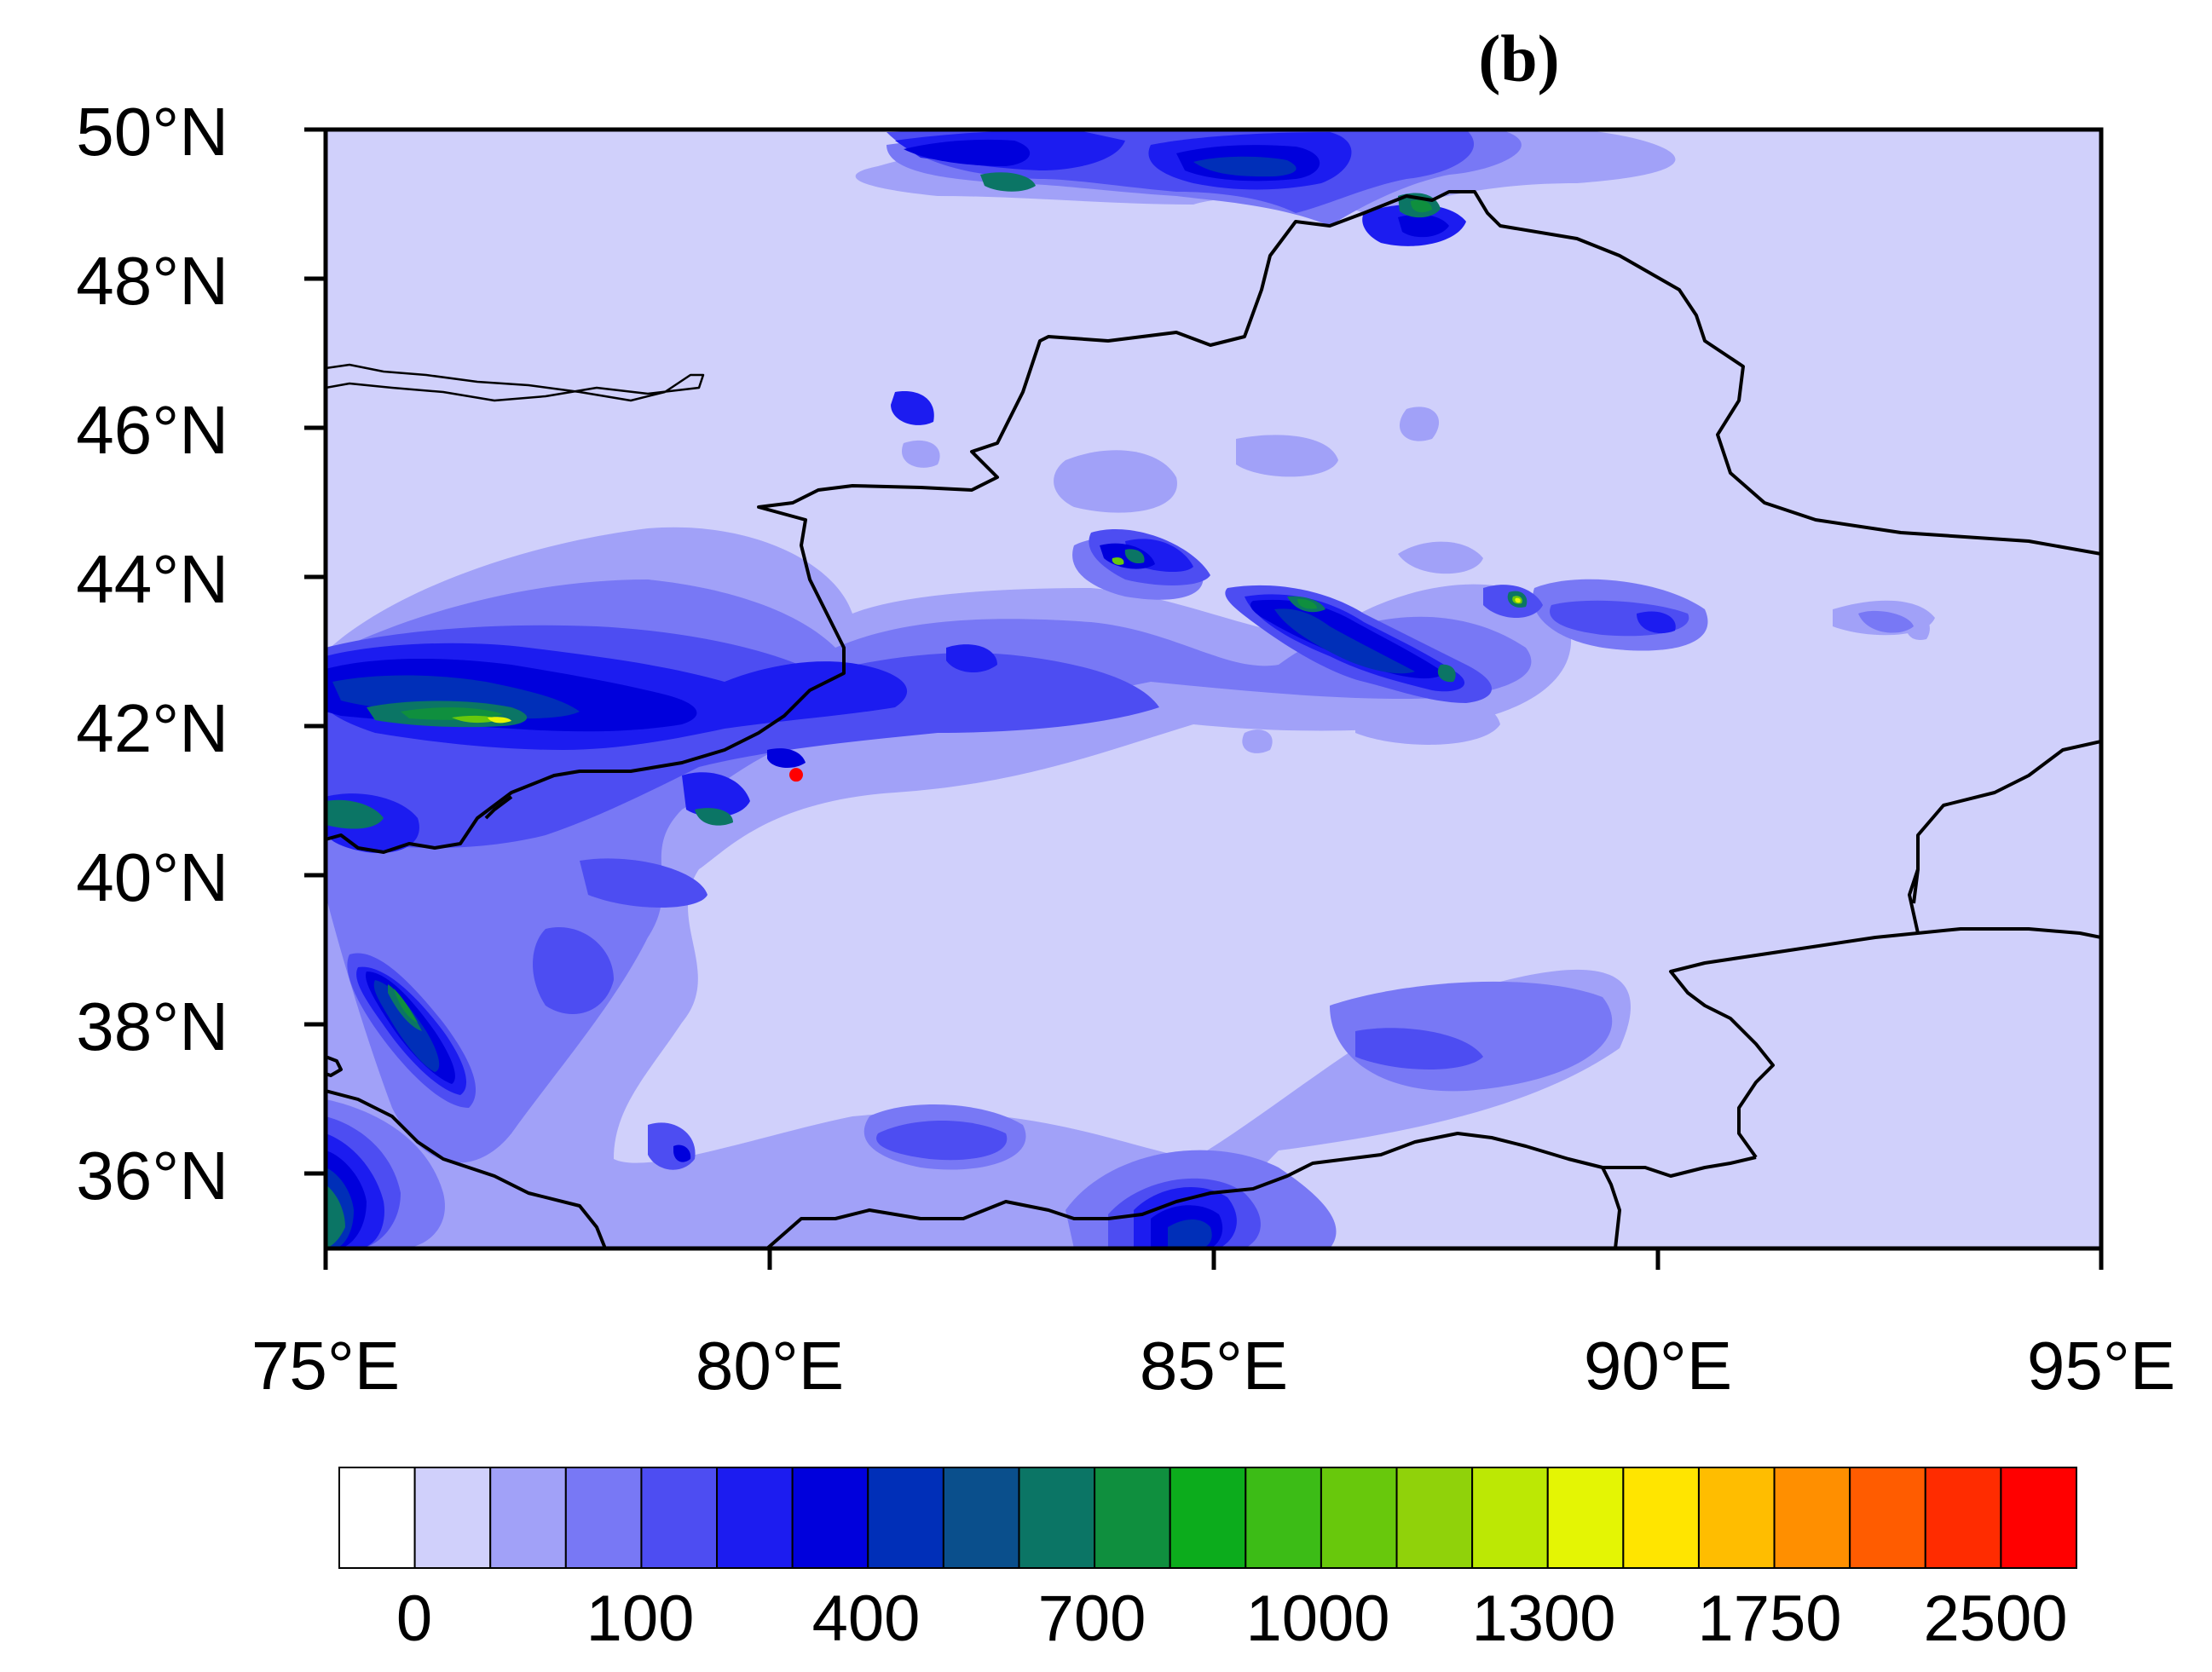 The height and width of the screenshot is (1672, 2212). What do you see at coordinates (1232, 1619) in the screenshot?
I see `colorbar-labels: 0 100 400 700 1000 1300 1750 2500` at bounding box center [1232, 1619].